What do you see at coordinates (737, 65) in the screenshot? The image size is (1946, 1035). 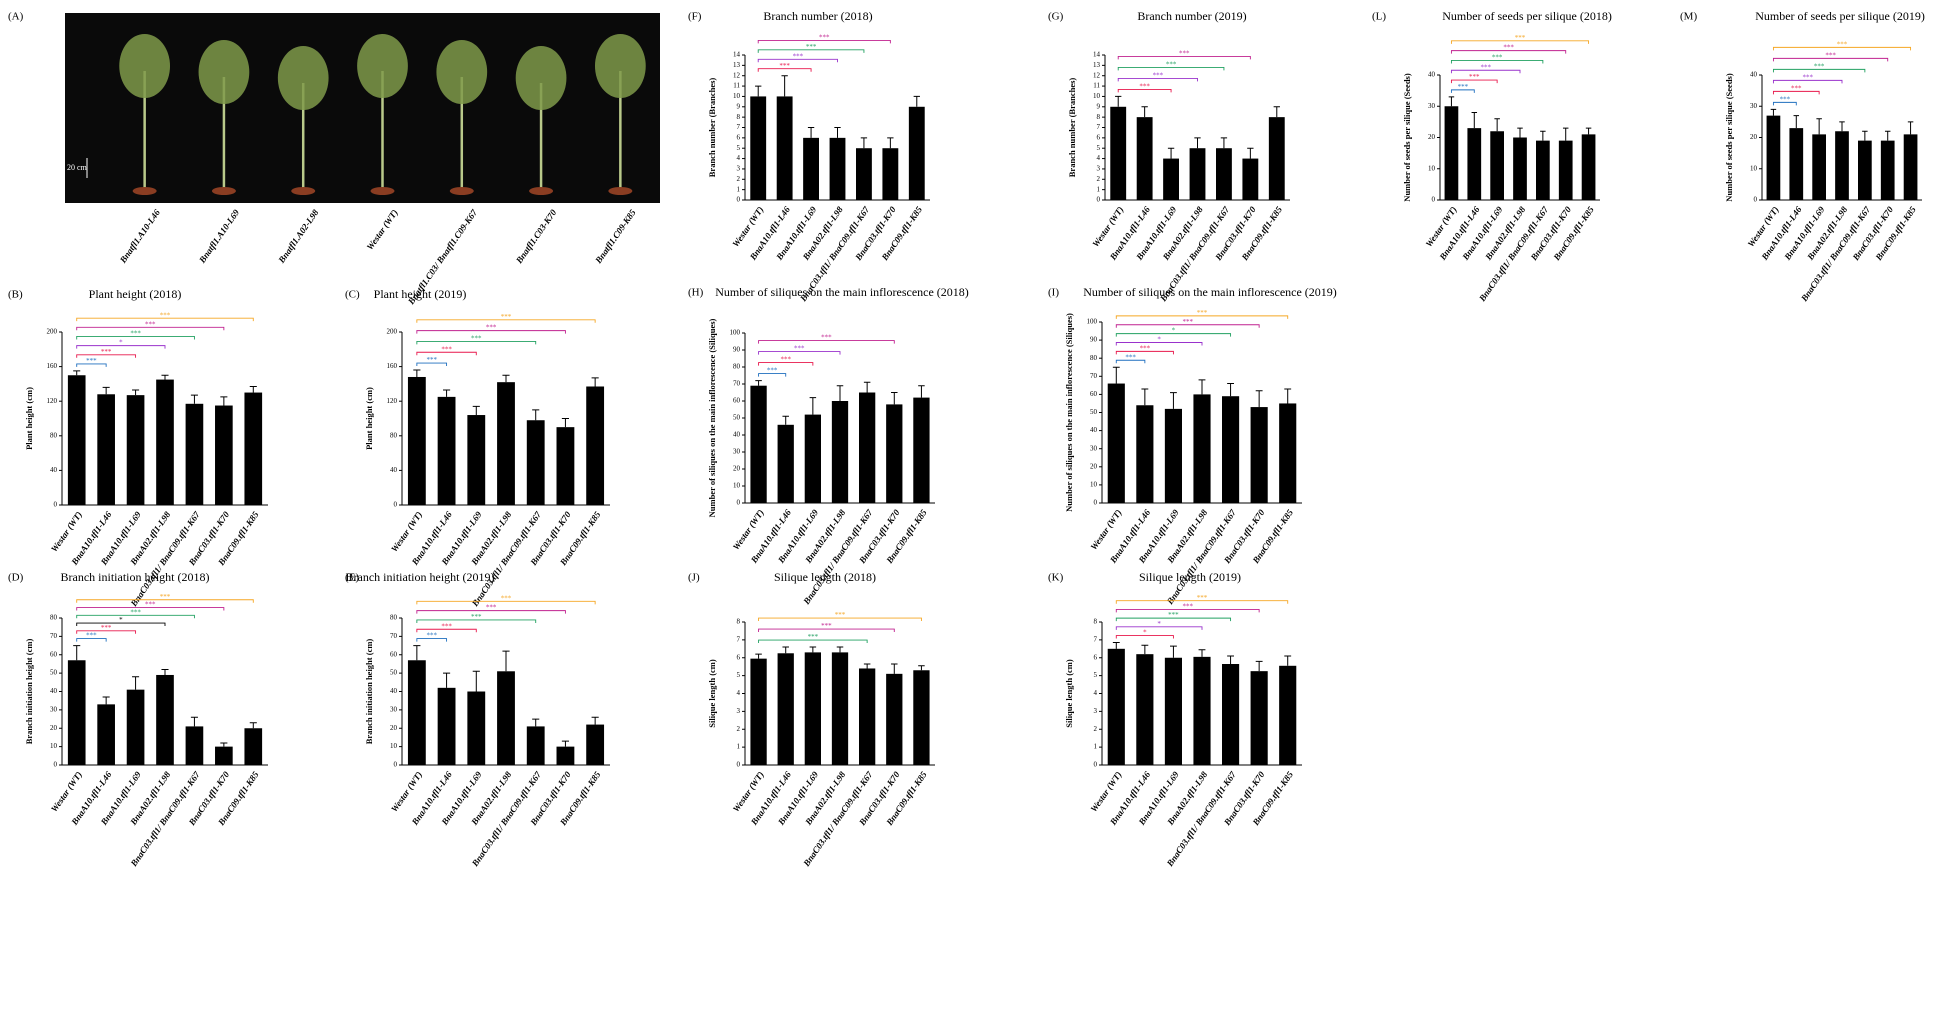 I see `y-tick-label: 13` at bounding box center [737, 65].